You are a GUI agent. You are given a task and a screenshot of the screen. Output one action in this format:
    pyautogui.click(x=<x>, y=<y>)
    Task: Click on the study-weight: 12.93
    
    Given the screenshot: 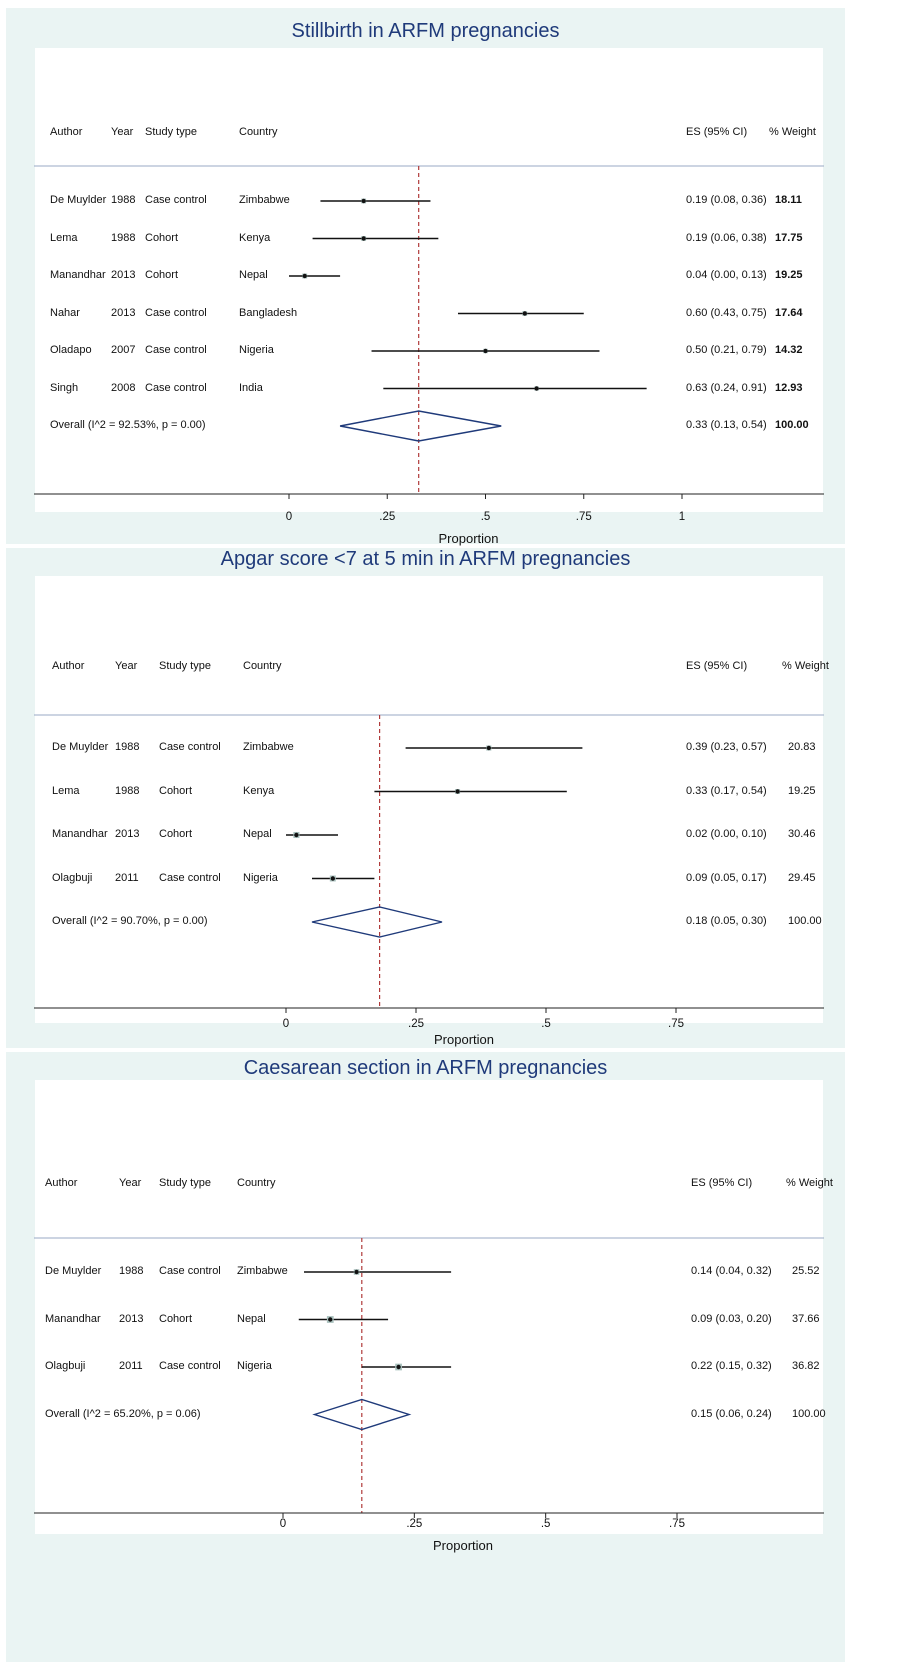 What is the action you would take?
    pyautogui.click(x=789, y=387)
    